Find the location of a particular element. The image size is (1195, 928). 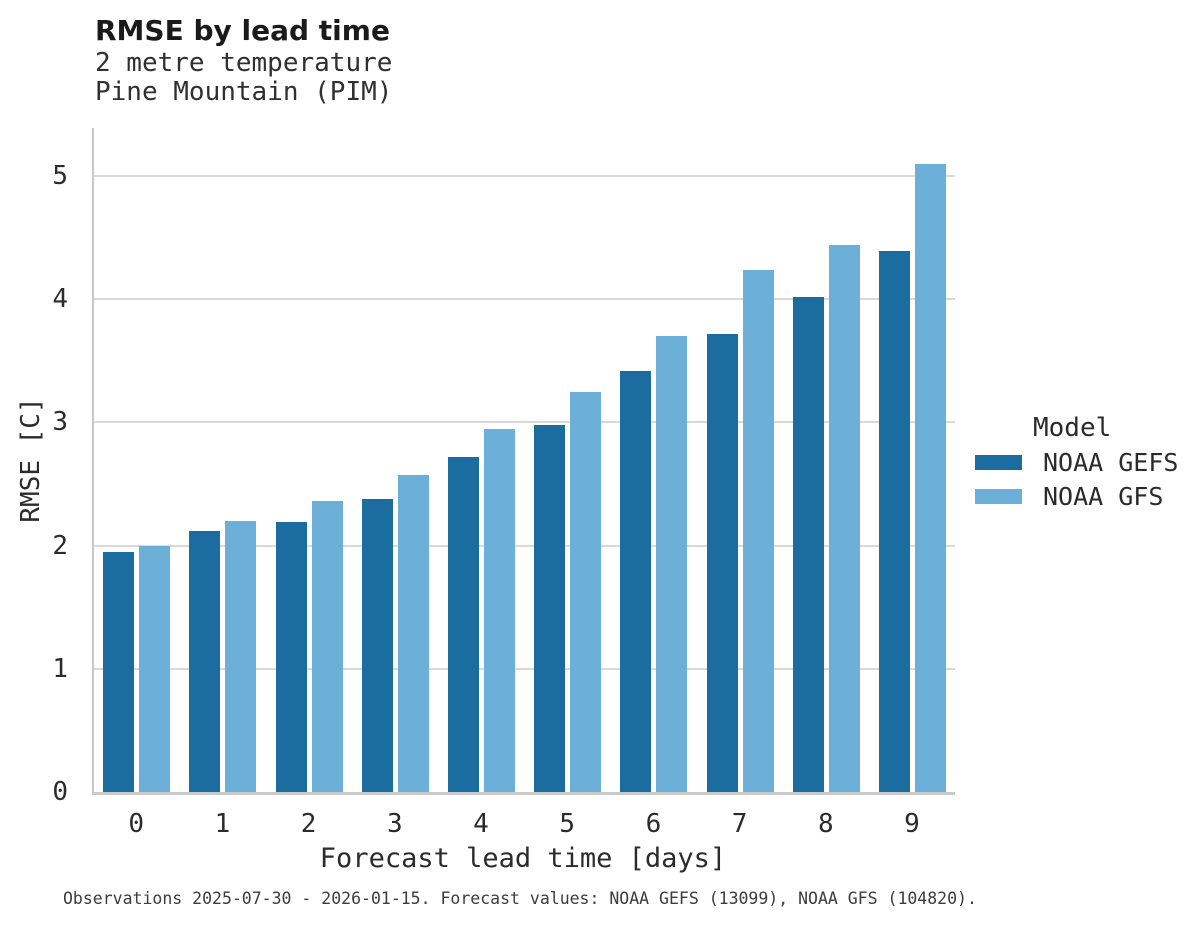

y-axis-spine is located at coordinates (93, 461).